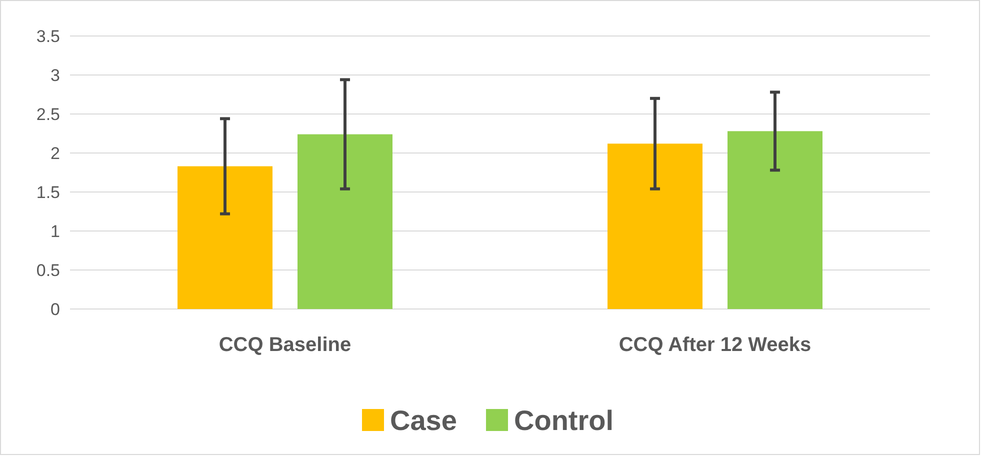 The image size is (990, 459). Describe the element at coordinates (48, 192) in the screenshot. I see `y-tick-label: 1.5` at that location.